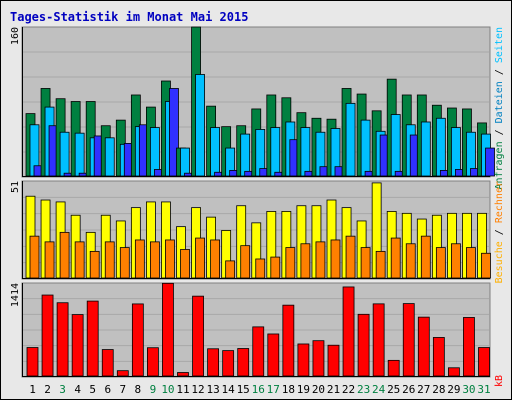 Image resolution: width=512 pixels, height=400 pixels. I want to click on top-y-max-label: 160, so click(15, 36).